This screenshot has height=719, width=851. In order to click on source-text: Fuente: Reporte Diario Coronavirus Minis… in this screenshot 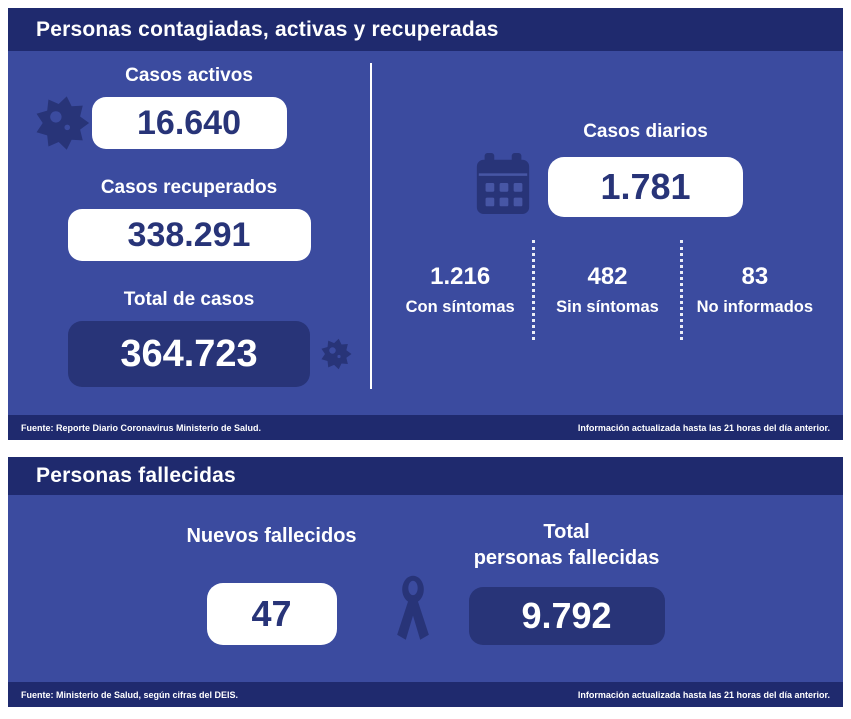, I will do `click(141, 427)`.